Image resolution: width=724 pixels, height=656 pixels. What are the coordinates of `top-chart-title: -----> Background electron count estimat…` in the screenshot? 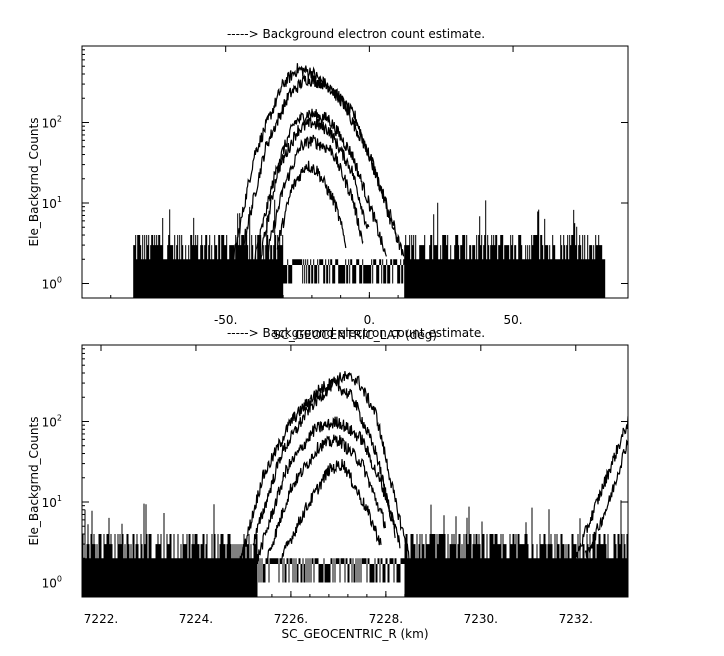 It's located at (356, 34).